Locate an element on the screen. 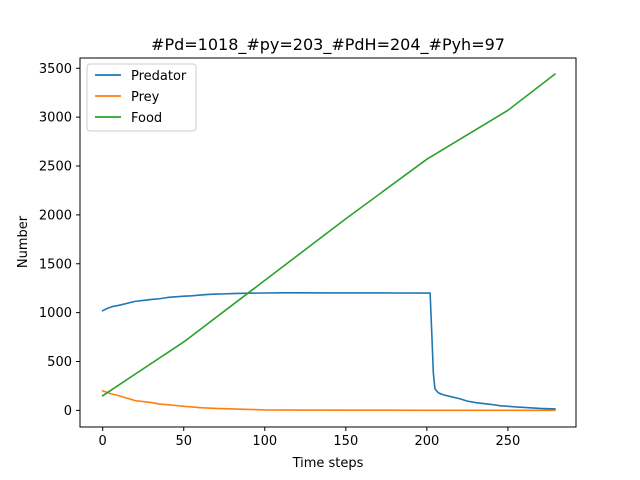  y-tick-label: 3000 is located at coordinates (55, 118).